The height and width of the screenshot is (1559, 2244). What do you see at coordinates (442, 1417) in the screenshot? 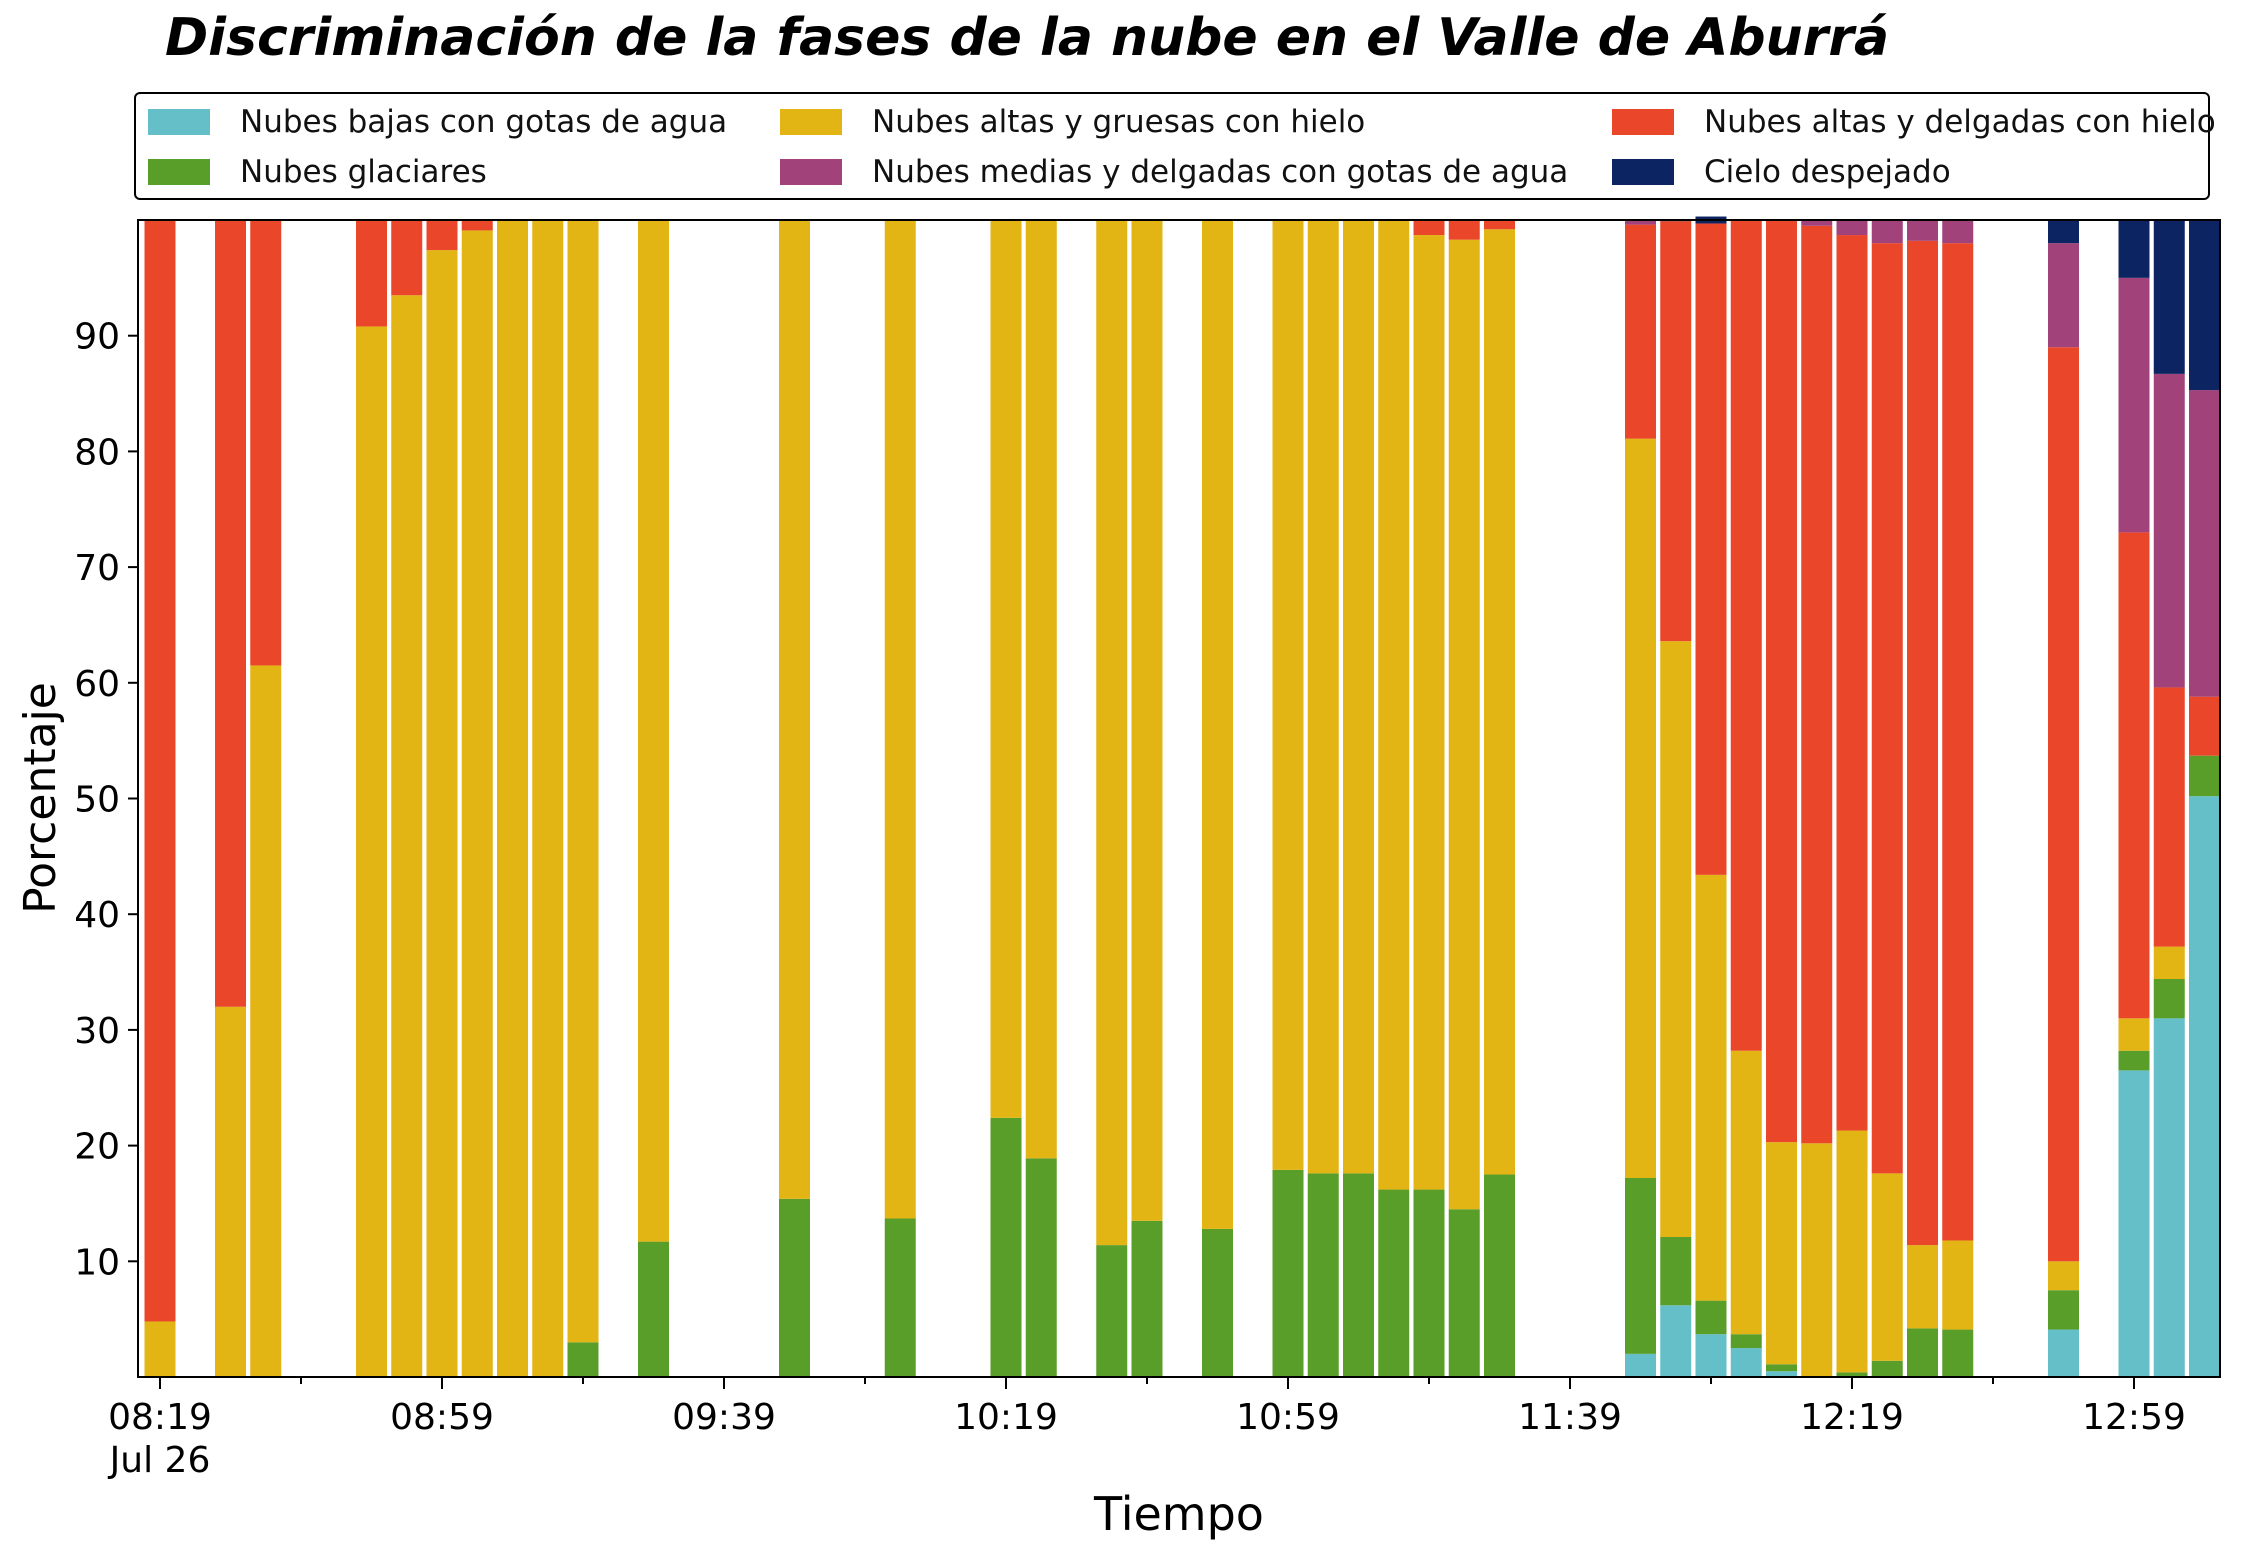
I see `x-tick-label: 08:59` at bounding box center [442, 1417].